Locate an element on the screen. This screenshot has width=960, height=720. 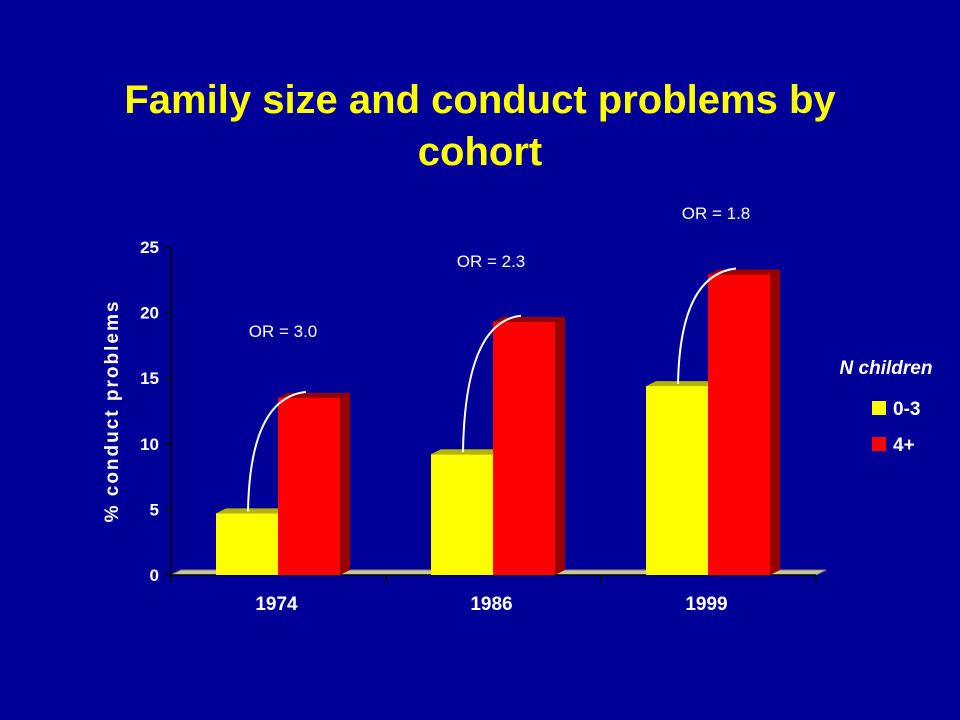
odds-ratio-label: OR = 2.3 is located at coordinates (491, 261).